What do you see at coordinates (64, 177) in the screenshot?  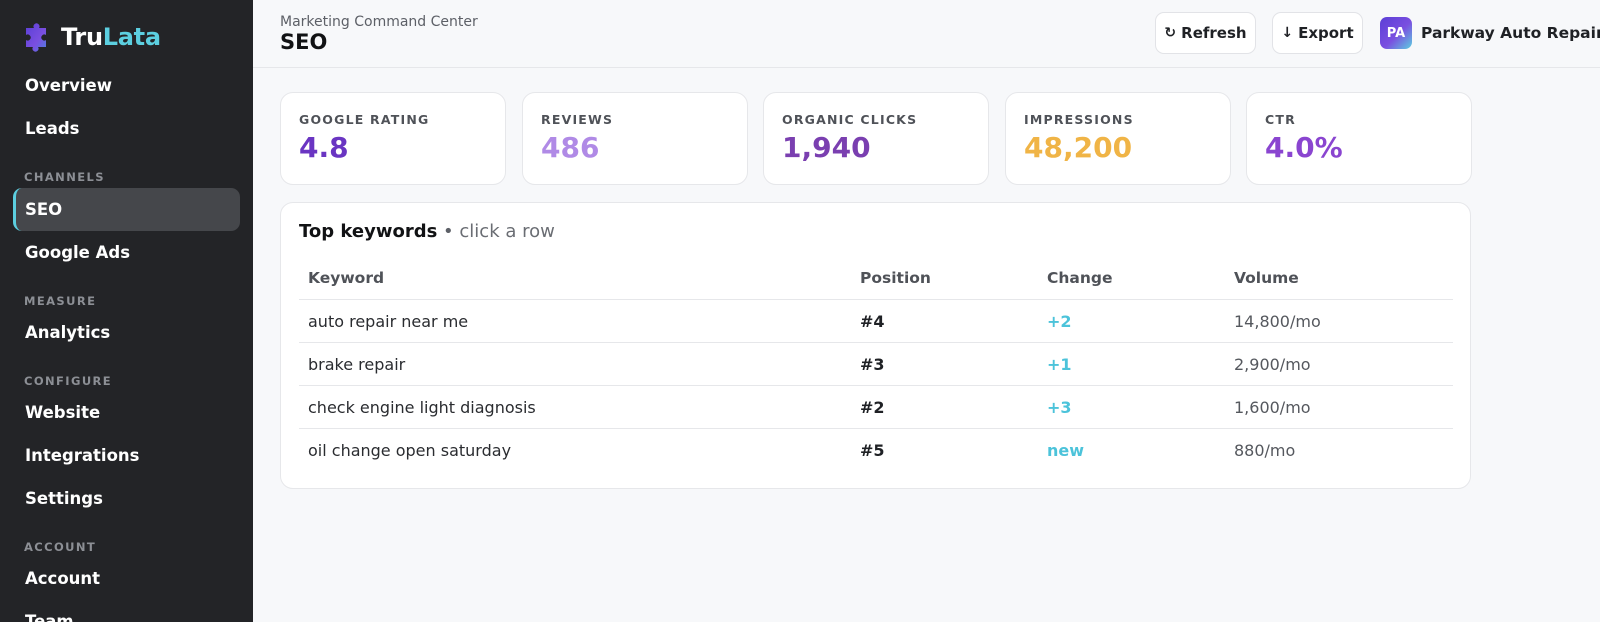 I see `sidebar-section-channels: CHANNELS` at bounding box center [64, 177].